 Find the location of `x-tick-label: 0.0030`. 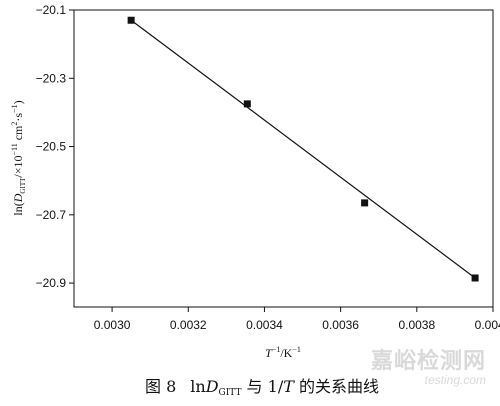

x-tick-label: 0.0030 is located at coordinates (112, 325).